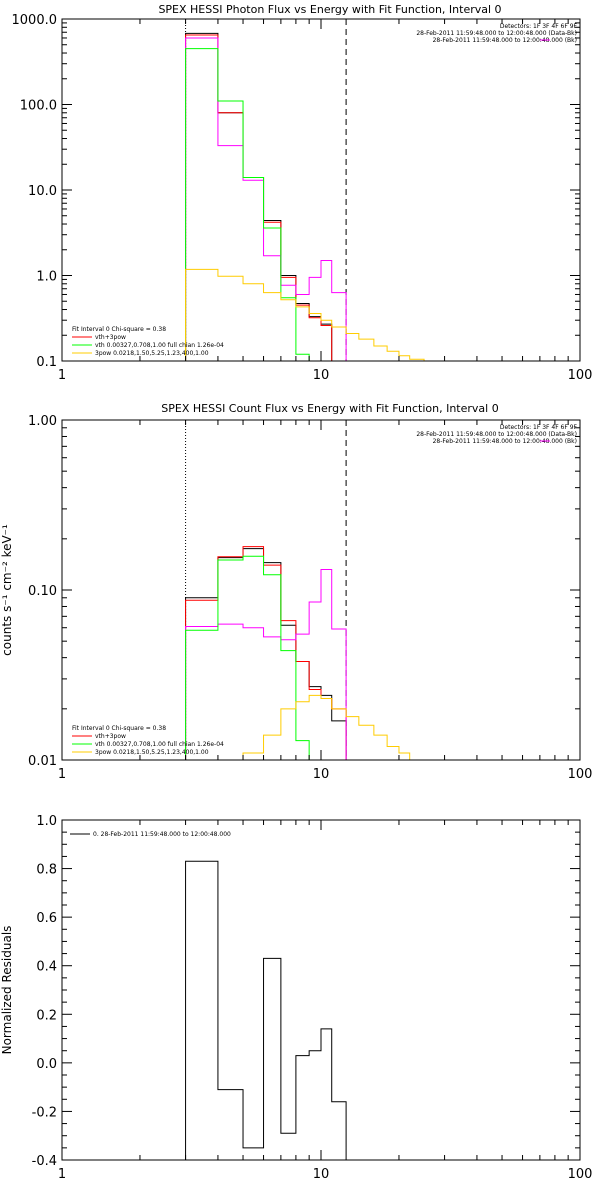 This screenshot has height=1200, width=600. Describe the element at coordinates (46, 870) in the screenshot. I see `y-tick-label: 0.8` at that location.